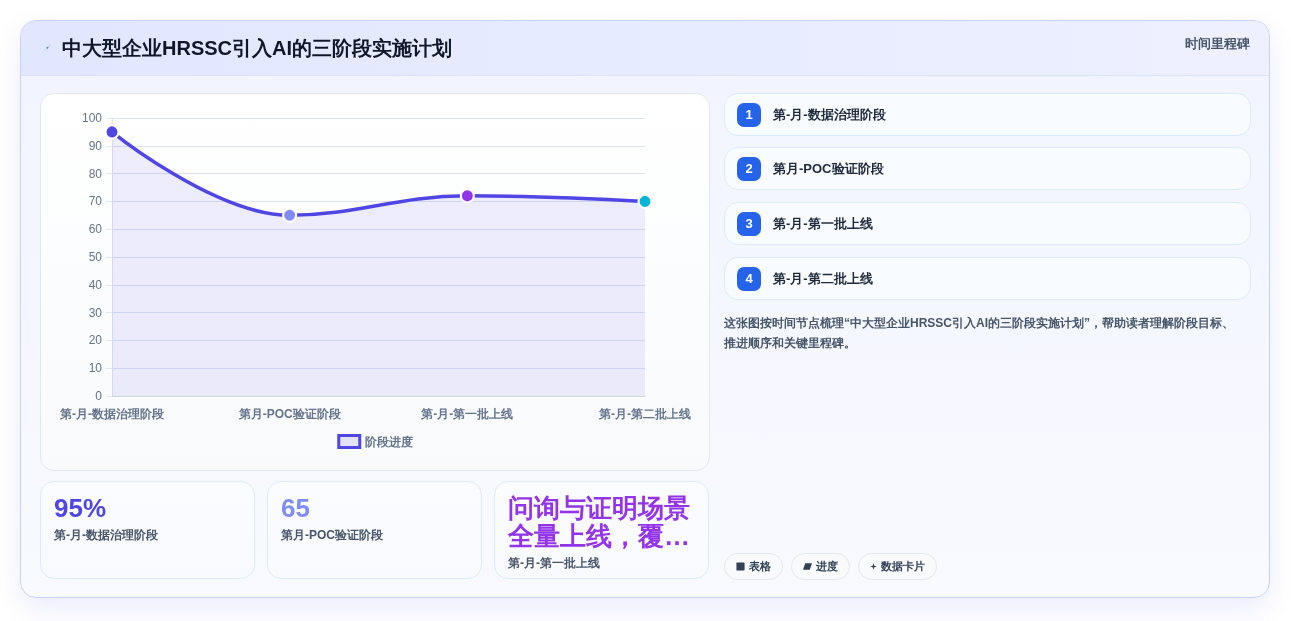 The image size is (1291, 621). I want to click on y-tick-label: 100, so click(92, 118).